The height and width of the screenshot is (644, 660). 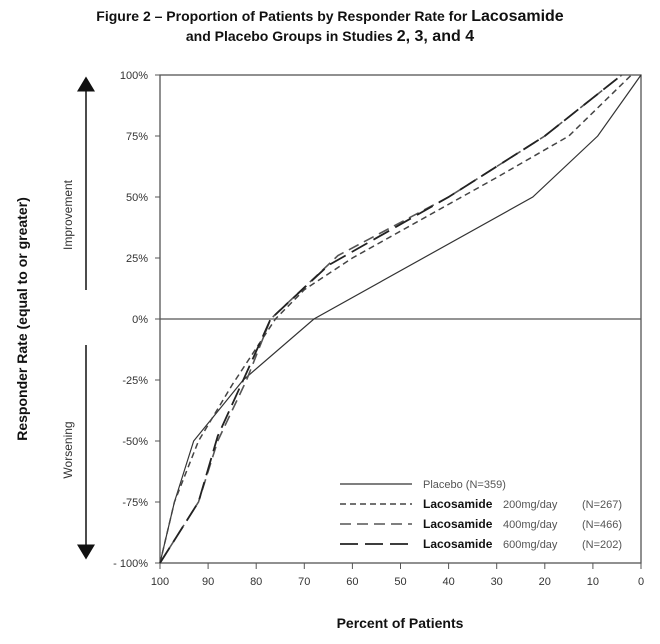 What do you see at coordinates (135, 442) in the screenshot?
I see `y-tick-label: -50%` at bounding box center [135, 442].